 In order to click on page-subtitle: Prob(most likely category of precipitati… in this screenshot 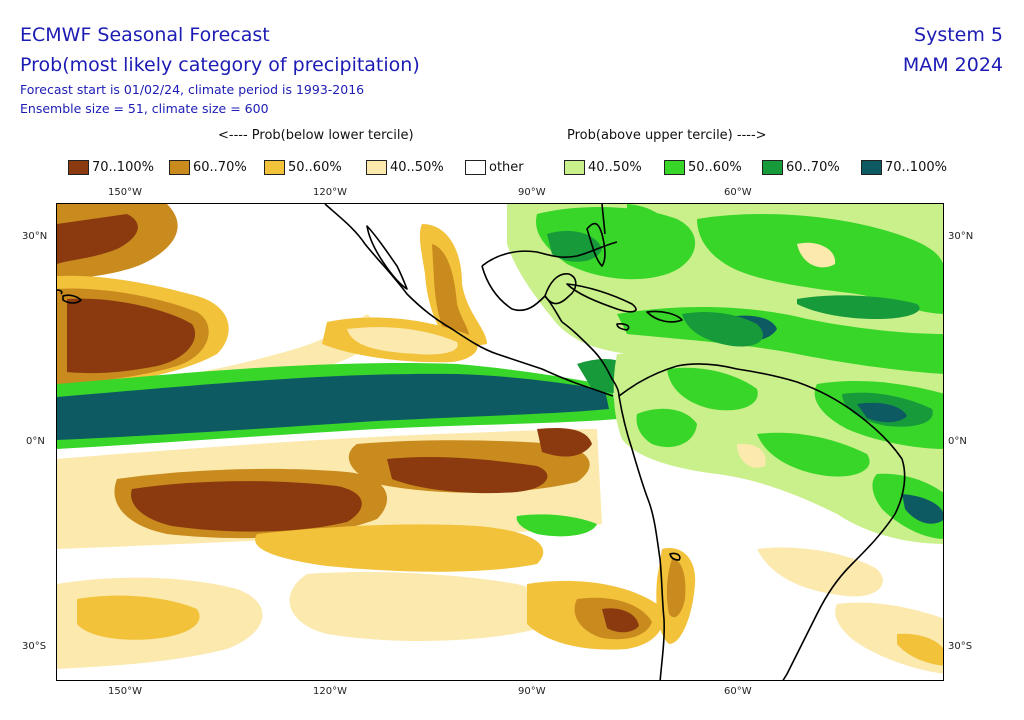, I will do `click(220, 65)`.